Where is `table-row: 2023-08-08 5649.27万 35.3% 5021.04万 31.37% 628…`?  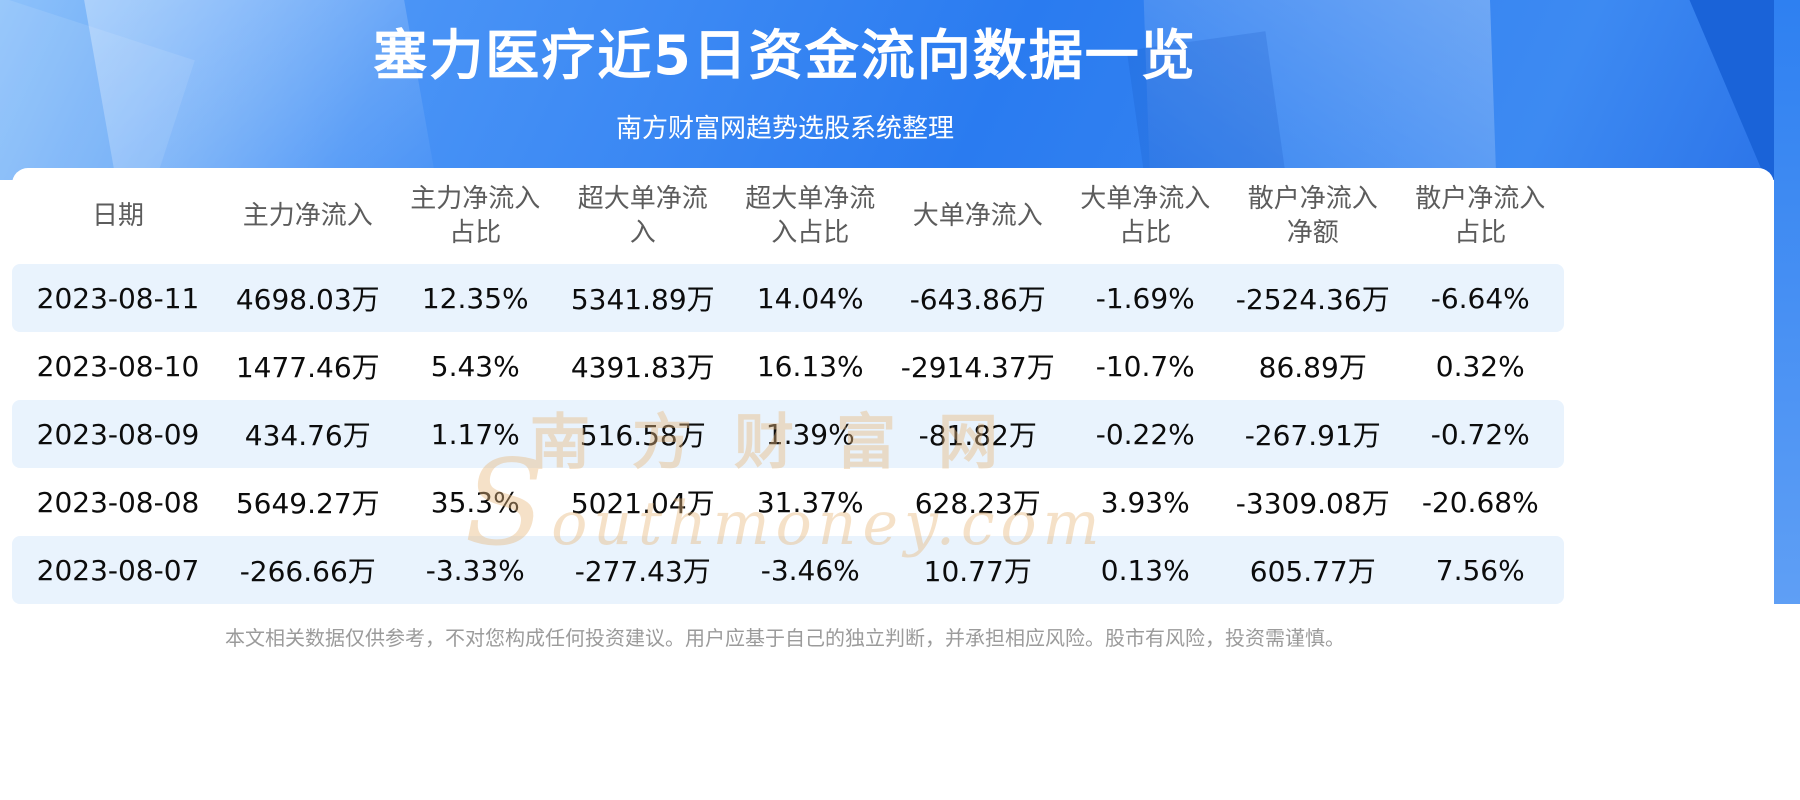
table-row: 2023-08-08 5649.27万 35.3% 5021.04万 31.37% 628… is located at coordinates (788, 502).